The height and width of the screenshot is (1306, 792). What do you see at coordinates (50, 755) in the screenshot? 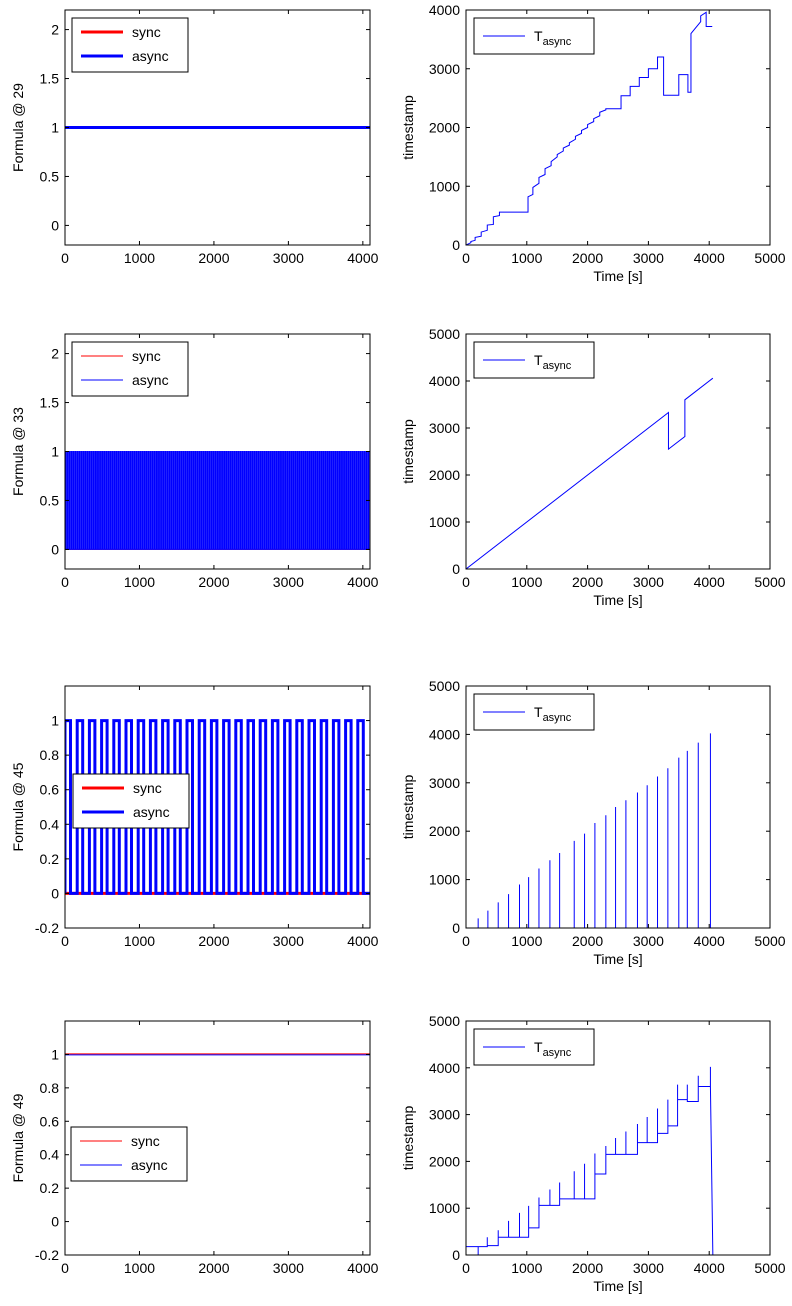
I see `y-tick-label: 0.8` at bounding box center [50, 755].